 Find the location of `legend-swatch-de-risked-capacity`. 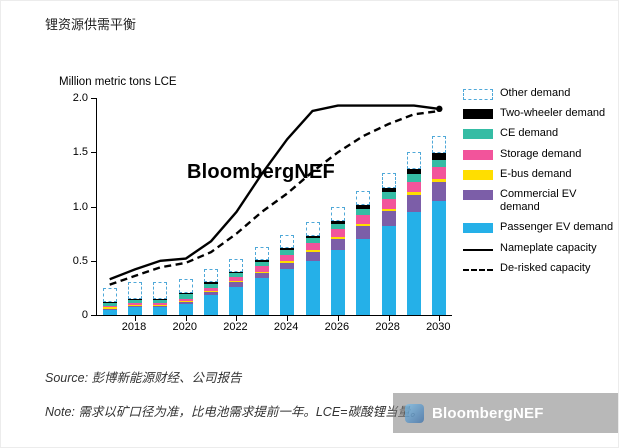

legend-swatch-de-risked-capacity is located at coordinates (478, 269).